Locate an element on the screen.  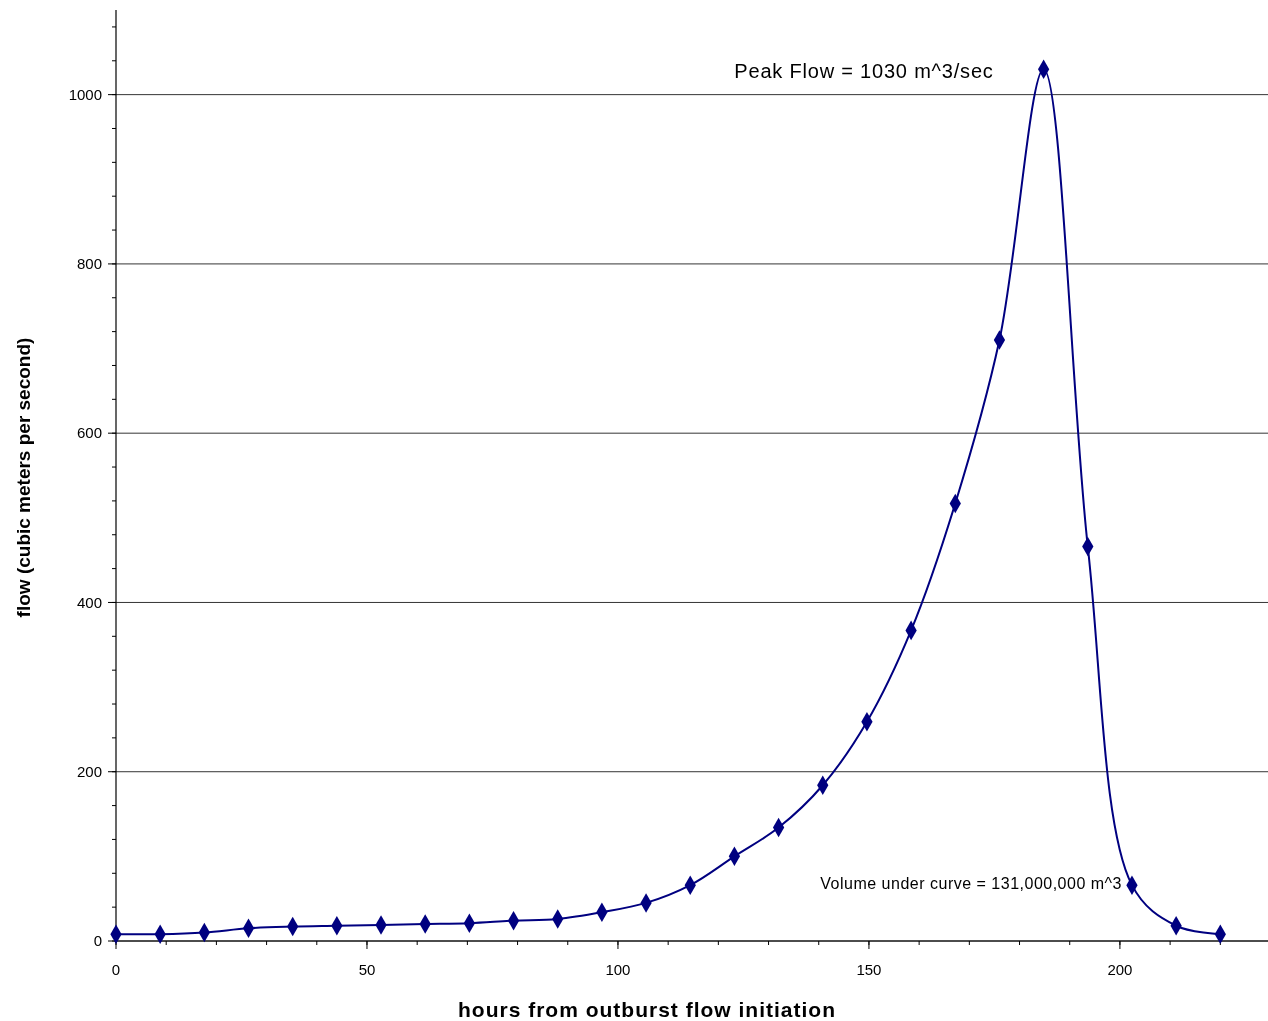
x-tick-label: 200 is located at coordinates (1120, 969).